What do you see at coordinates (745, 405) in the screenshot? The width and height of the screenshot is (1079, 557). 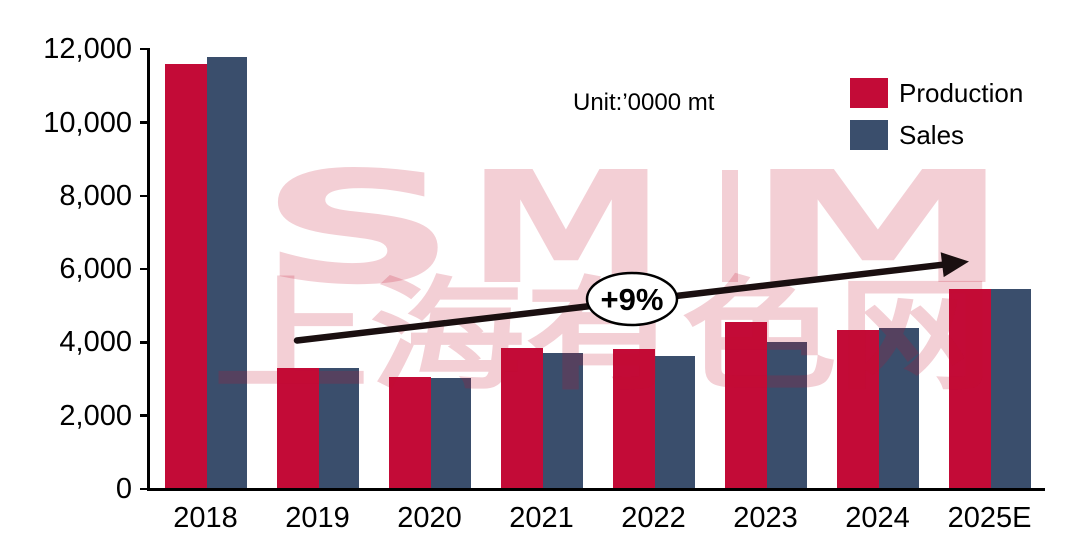 I see `bar-production-2023` at bounding box center [745, 405].